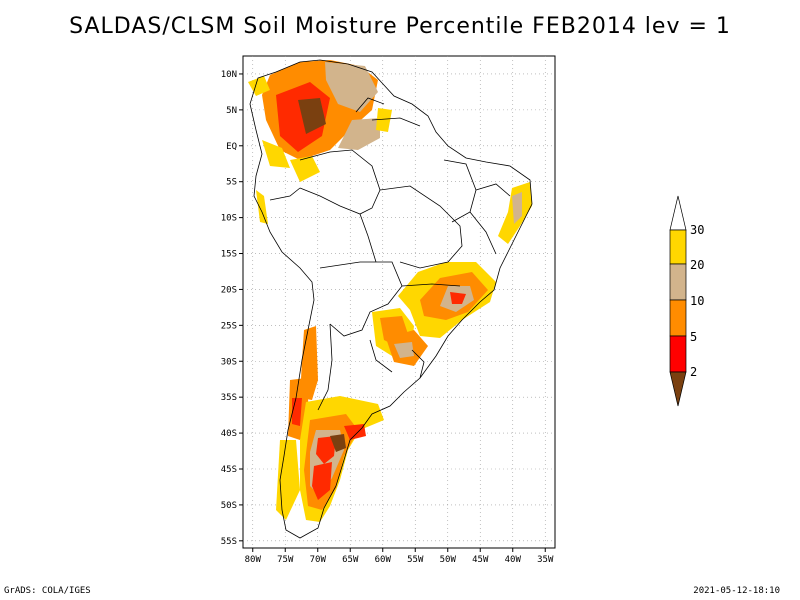  Describe the element at coordinates (229, 219) in the screenshot. I see `lat-label: 10S` at that location.